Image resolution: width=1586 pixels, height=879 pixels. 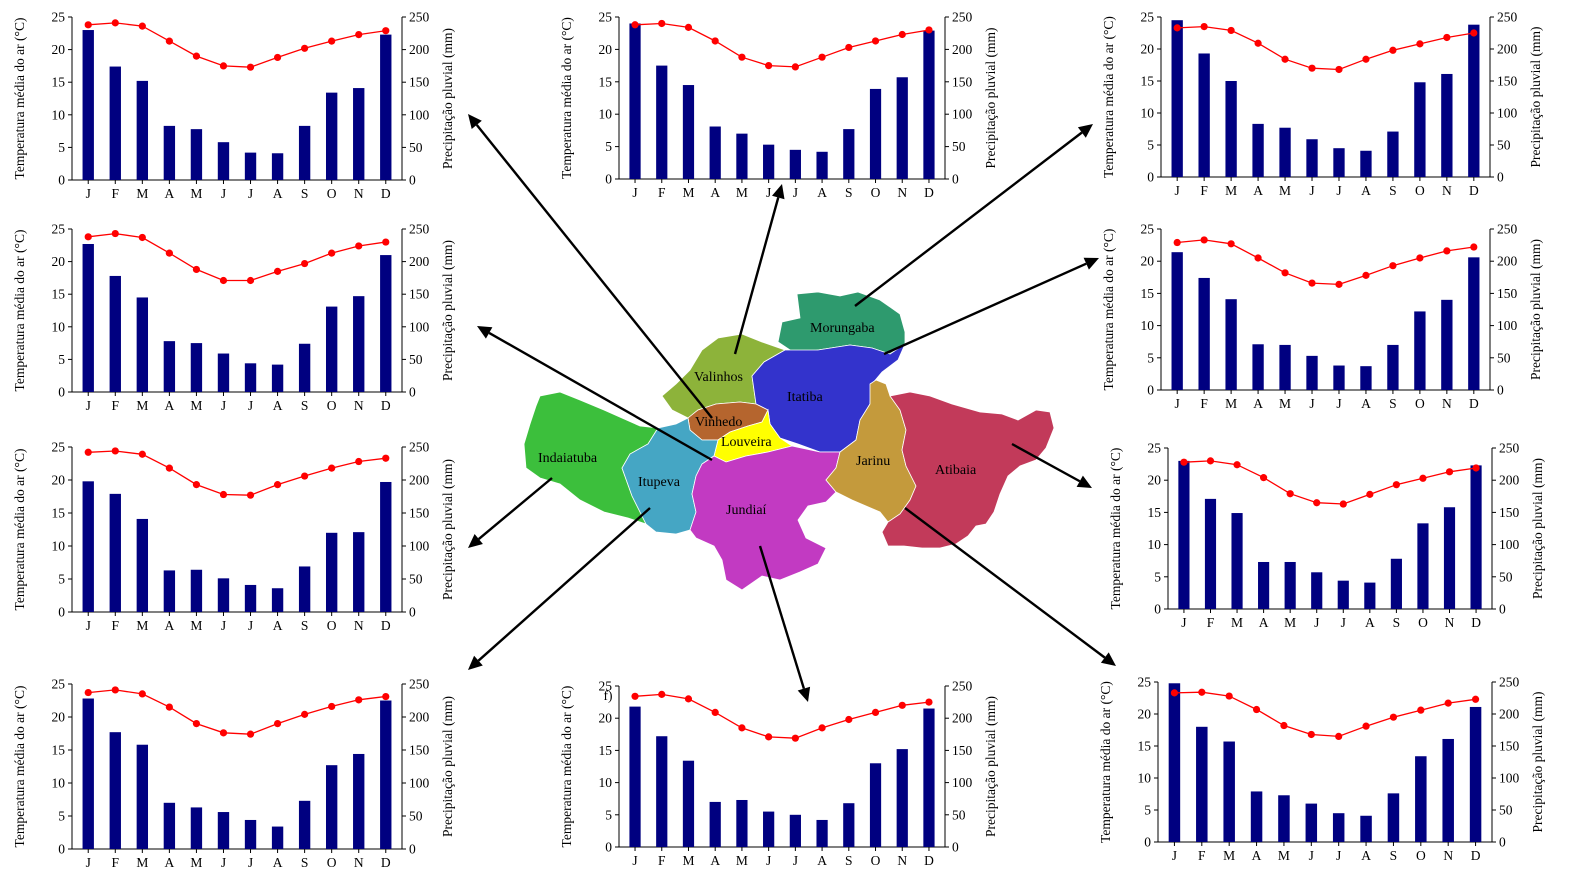 I want to click on month-label: O, so click(x=876, y=860).